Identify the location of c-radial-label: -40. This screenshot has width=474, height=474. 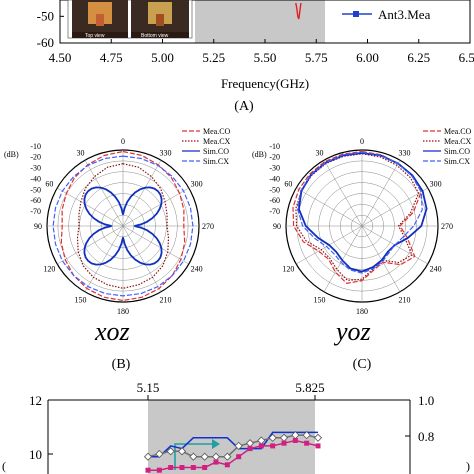
(274, 178).